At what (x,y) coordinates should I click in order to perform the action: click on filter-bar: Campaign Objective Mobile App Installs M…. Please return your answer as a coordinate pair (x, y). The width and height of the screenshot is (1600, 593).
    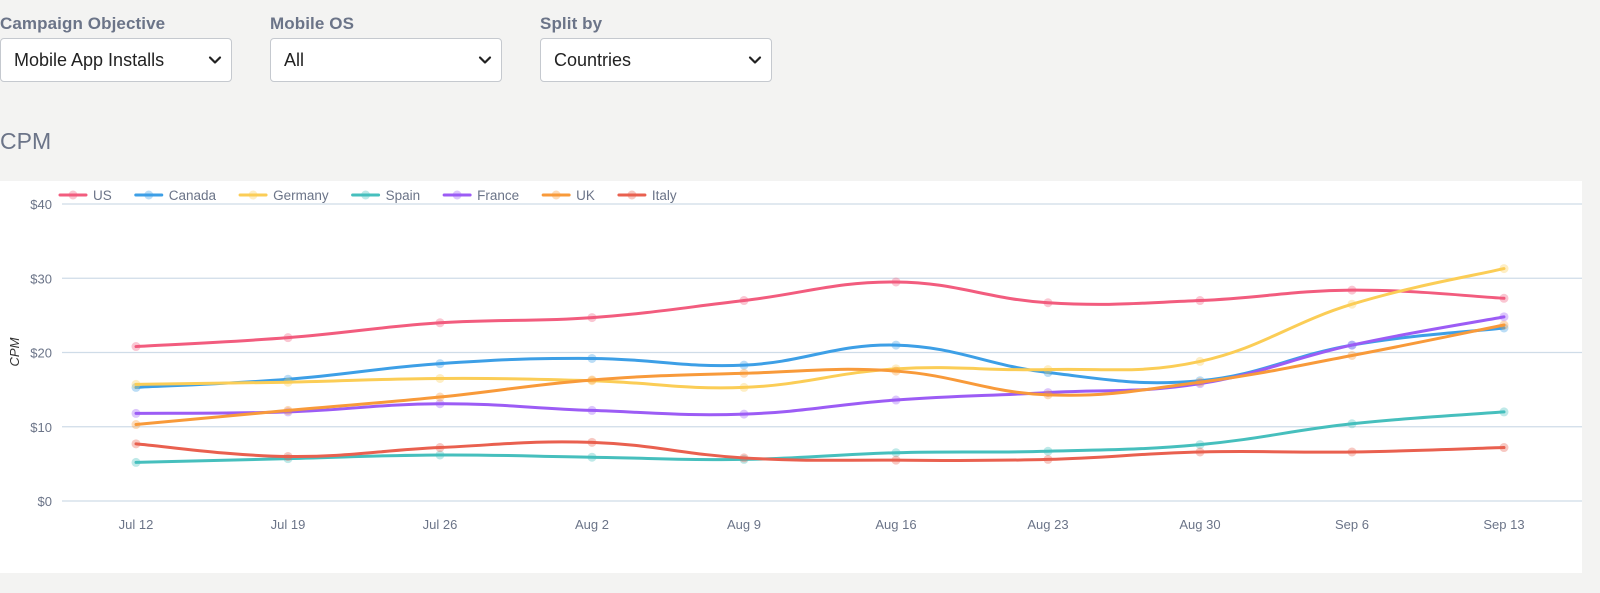
    Looking at the image, I should click on (405, 48).